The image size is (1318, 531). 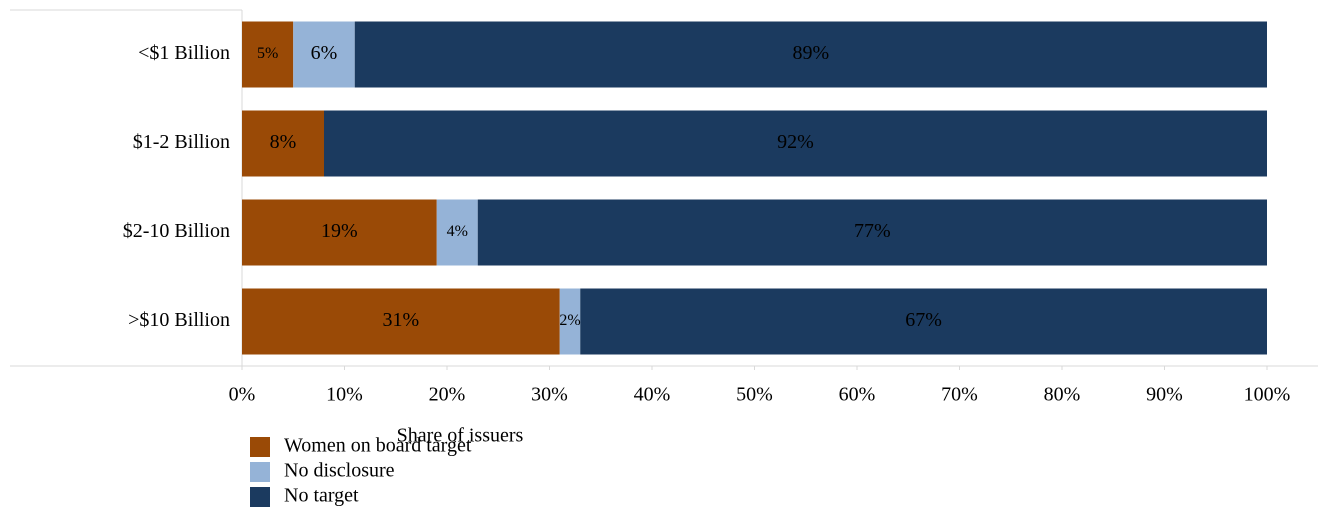 I want to click on data-label: 92%, so click(x=795, y=142).